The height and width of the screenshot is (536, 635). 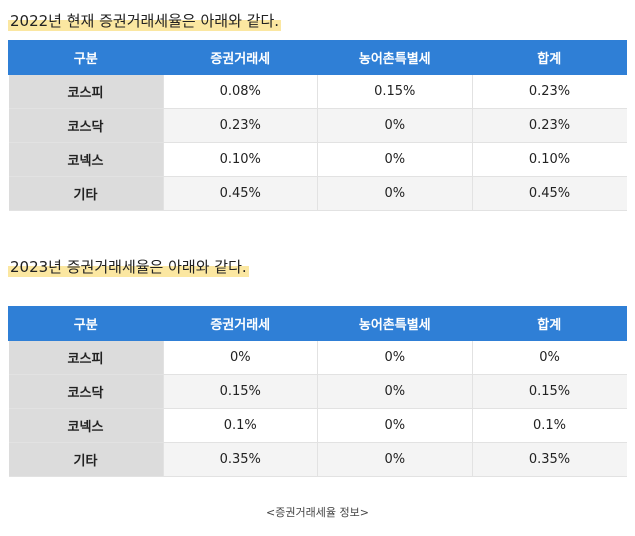 I want to click on cell-transaction-tax: 0.10%, so click(x=240, y=159).